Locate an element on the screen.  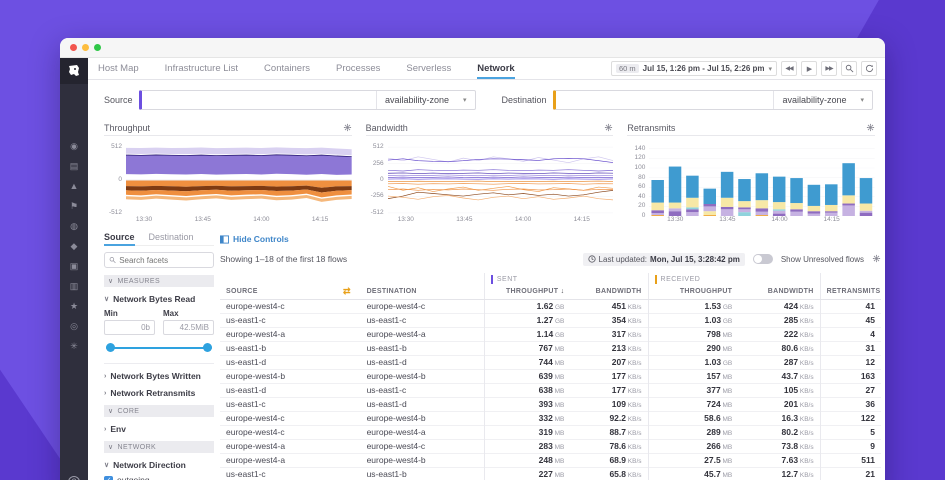
time-play-button: ▶ is located at coordinates (809, 68).